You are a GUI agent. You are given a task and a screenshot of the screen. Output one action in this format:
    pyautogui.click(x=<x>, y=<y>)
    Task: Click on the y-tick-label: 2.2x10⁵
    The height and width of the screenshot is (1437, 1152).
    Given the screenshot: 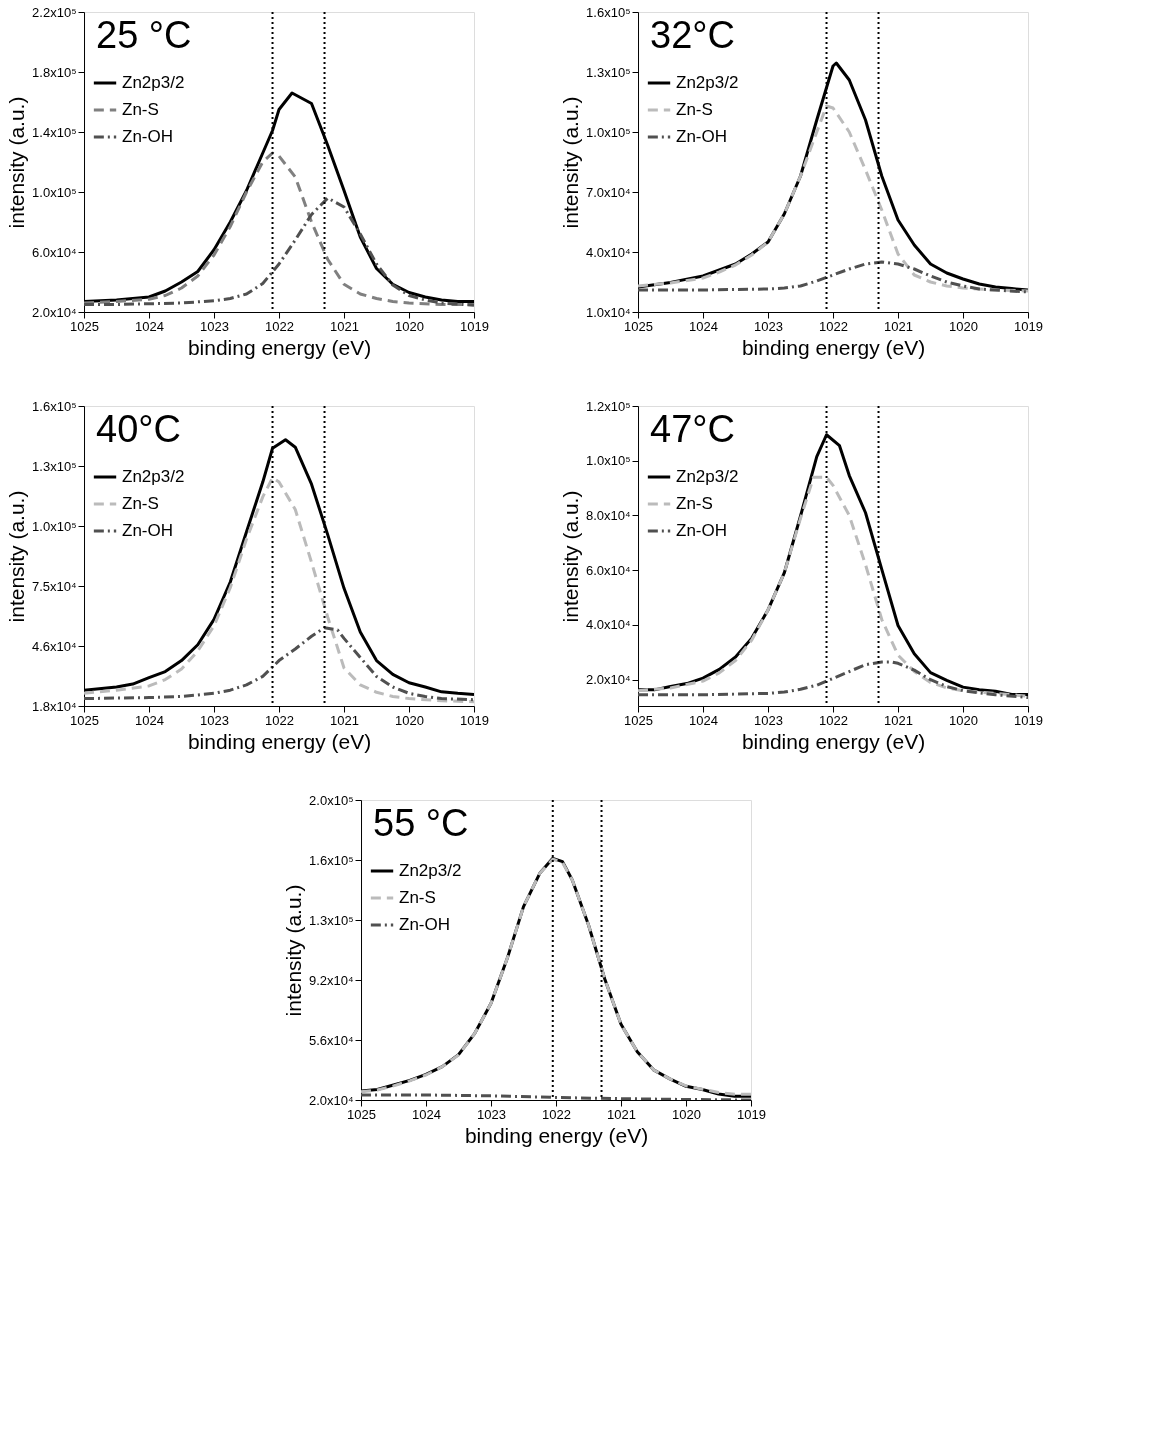 What is the action you would take?
    pyautogui.click(x=54, y=12)
    